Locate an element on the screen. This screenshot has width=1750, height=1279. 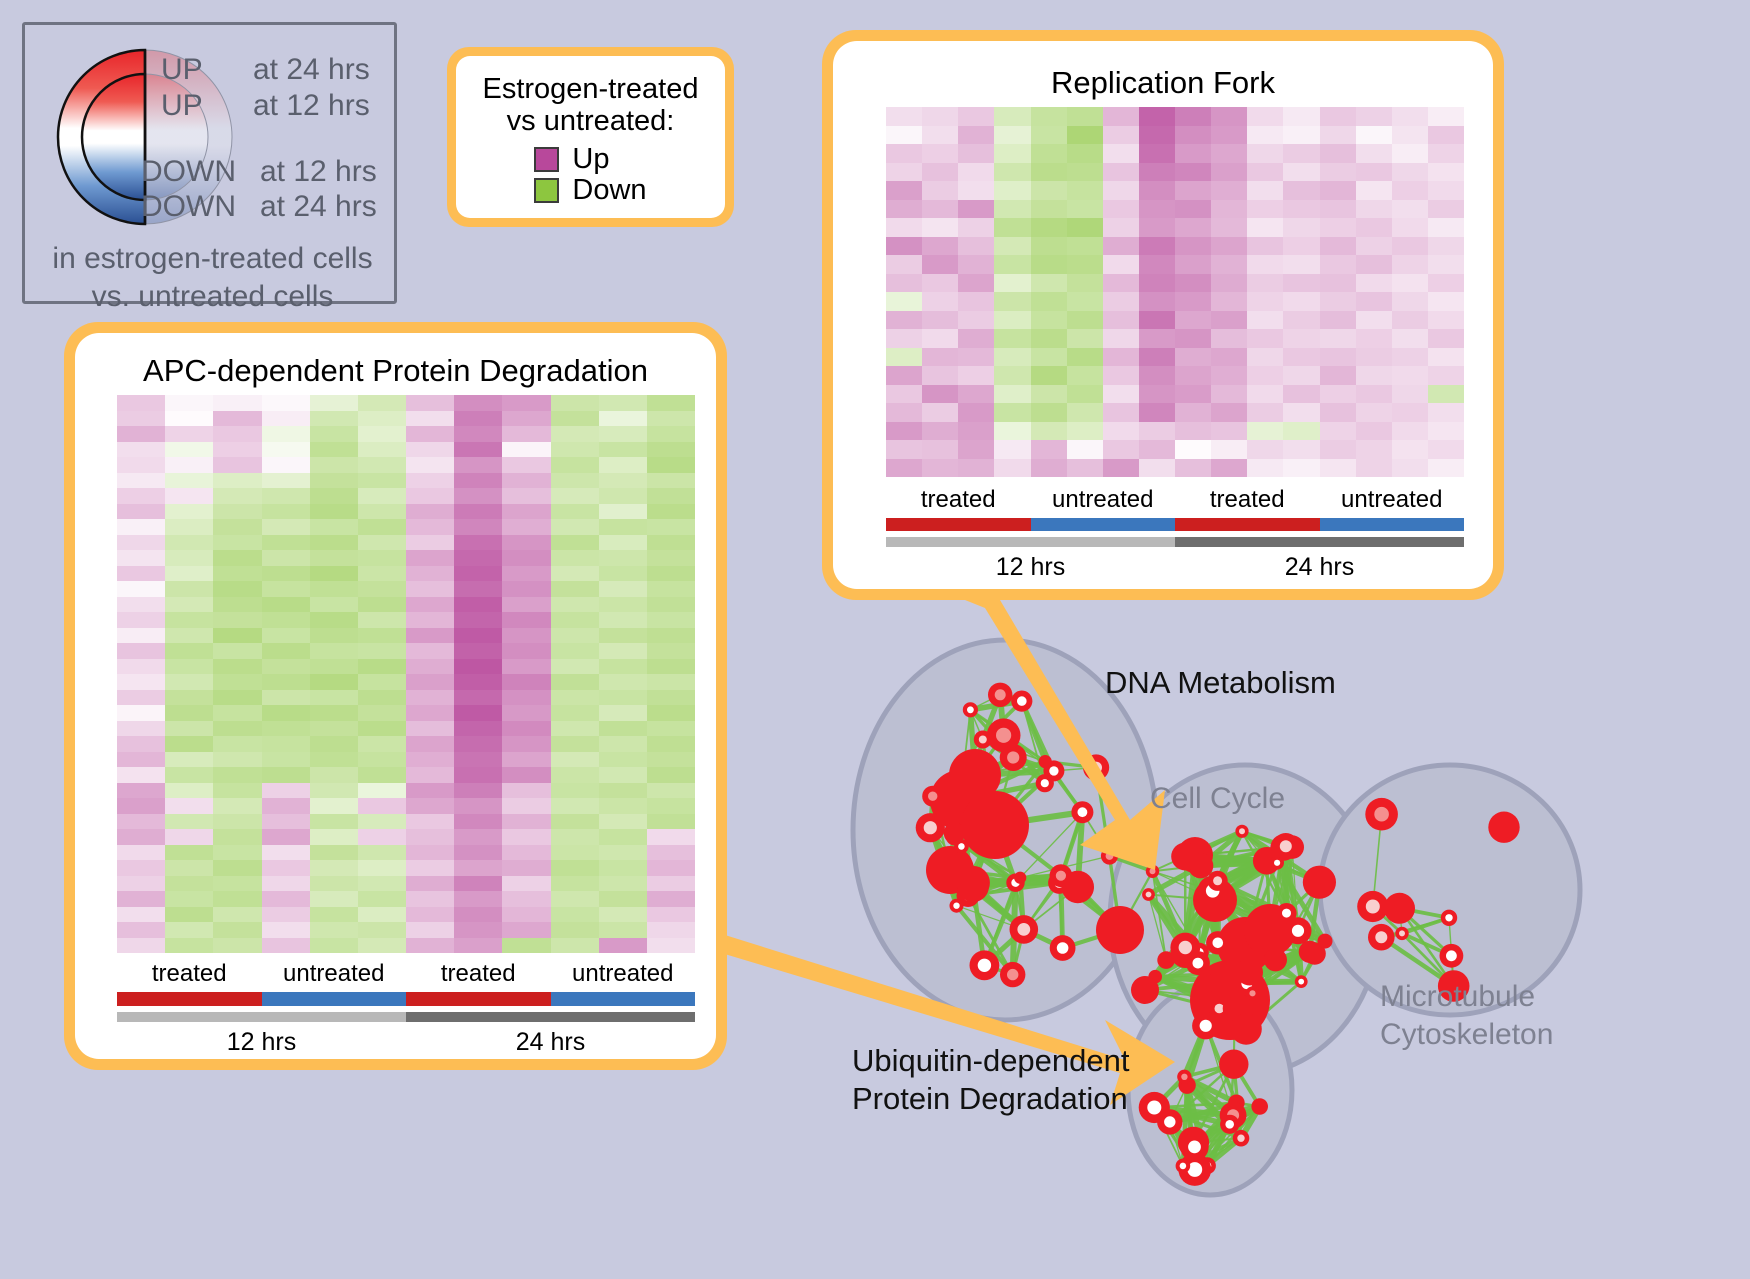
legend-item-down: Down is located at coordinates (590, 190).